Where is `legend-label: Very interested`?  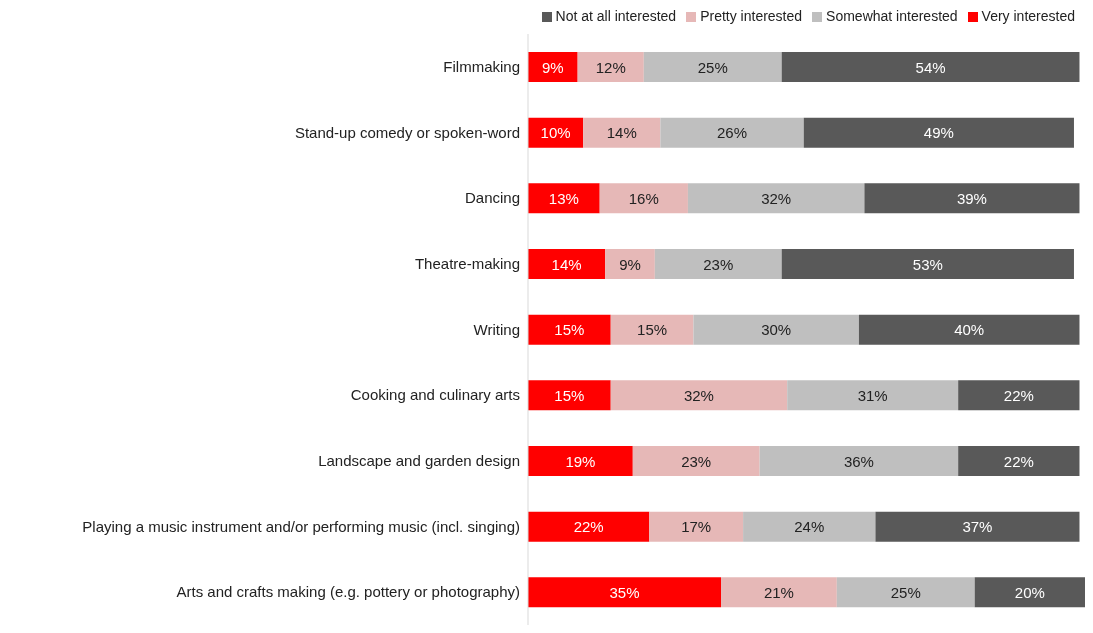 legend-label: Very interested is located at coordinates (1028, 16).